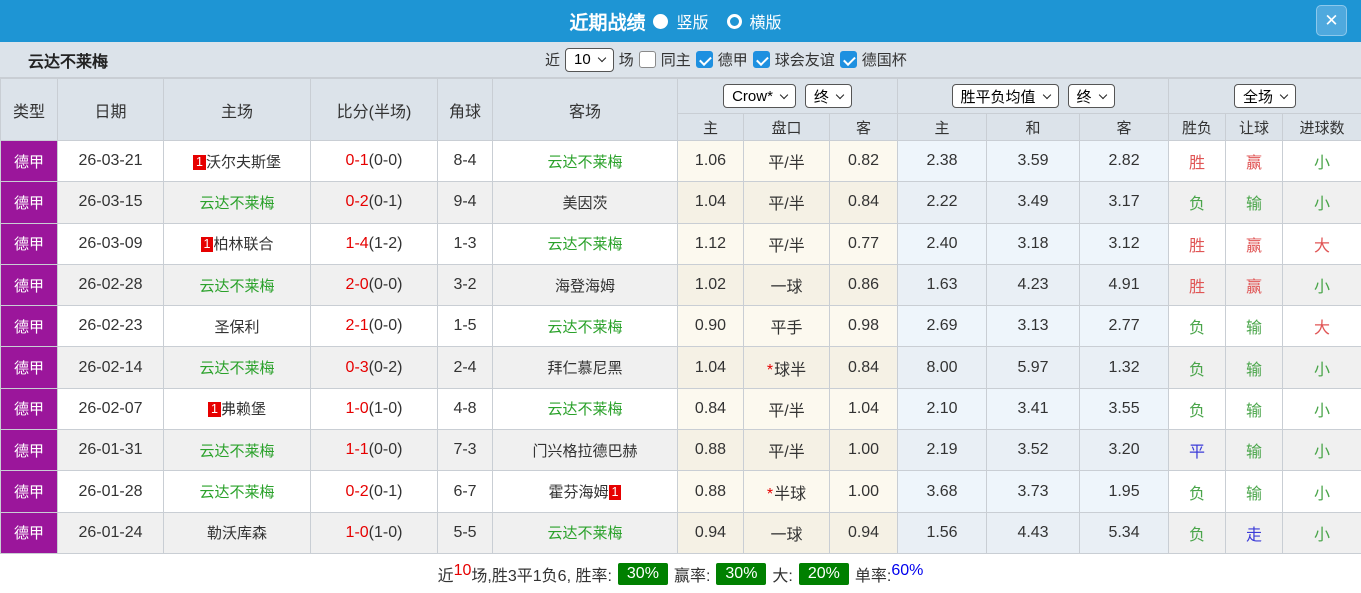 Image resolution: width=1361 pixels, height=593 pixels. I want to click on europe-time-select: 终, so click(1091, 96).